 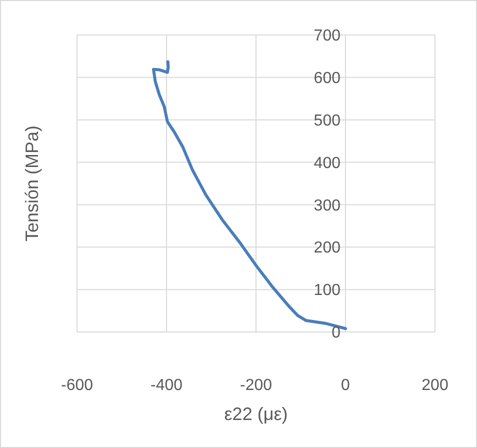 What do you see at coordinates (327, 291) in the screenshot?
I see `y-tick-label: 100` at bounding box center [327, 291].